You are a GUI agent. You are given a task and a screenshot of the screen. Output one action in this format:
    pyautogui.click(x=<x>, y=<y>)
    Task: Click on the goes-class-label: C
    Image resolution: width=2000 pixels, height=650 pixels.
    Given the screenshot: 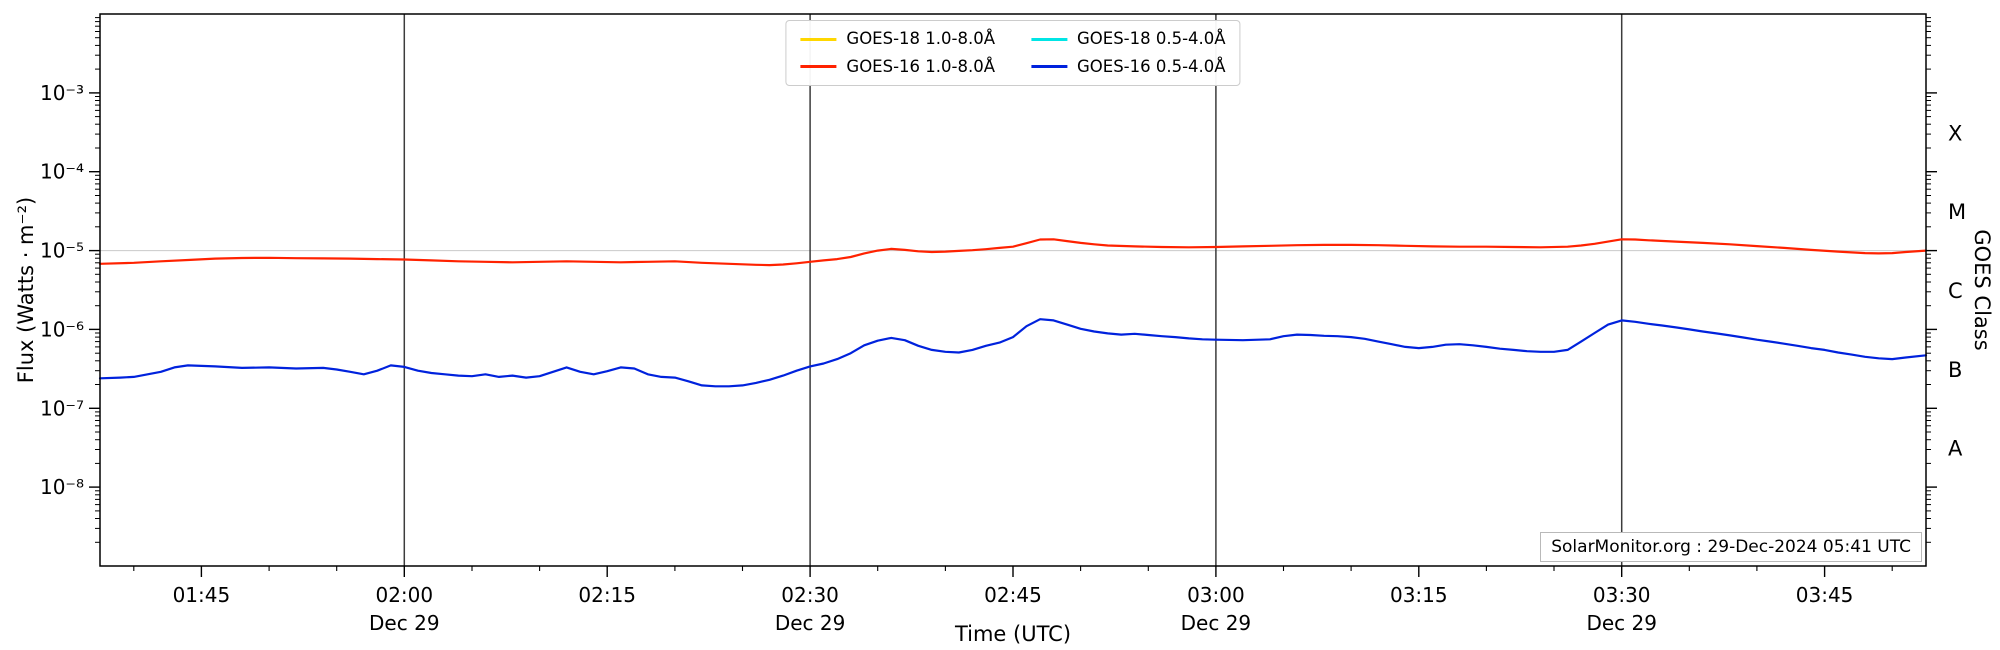 What is the action you would take?
    pyautogui.click(x=1955, y=291)
    